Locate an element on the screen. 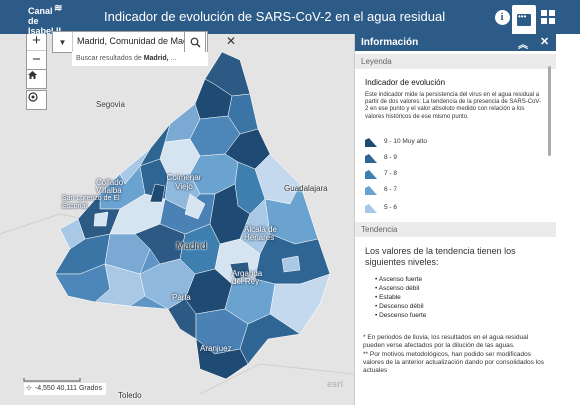 This screenshot has height=405, width=580. coordinate-readout: ⊹ -4,550 40,111 Grados is located at coordinates (65, 389).